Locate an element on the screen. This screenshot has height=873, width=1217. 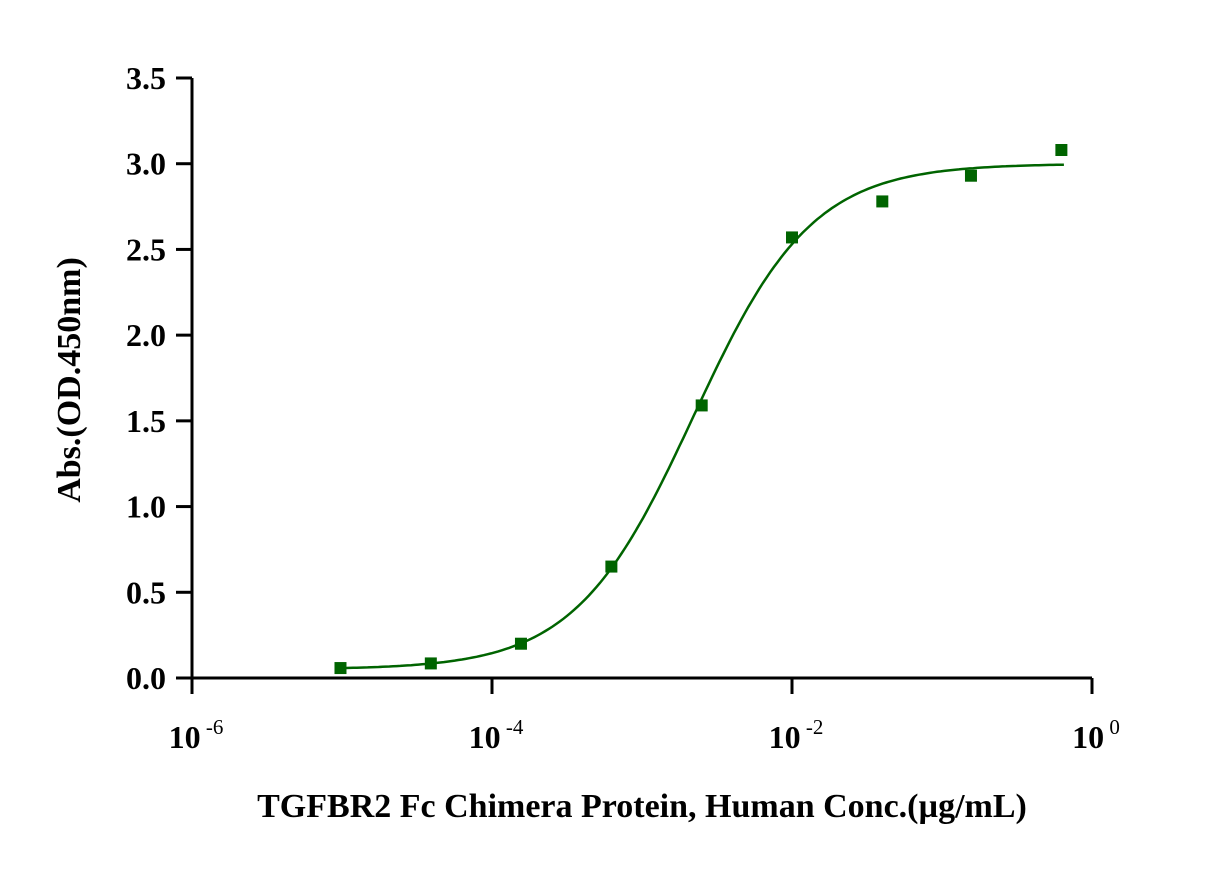
y-tick-label: 0.0 is located at coordinates (146, 678).